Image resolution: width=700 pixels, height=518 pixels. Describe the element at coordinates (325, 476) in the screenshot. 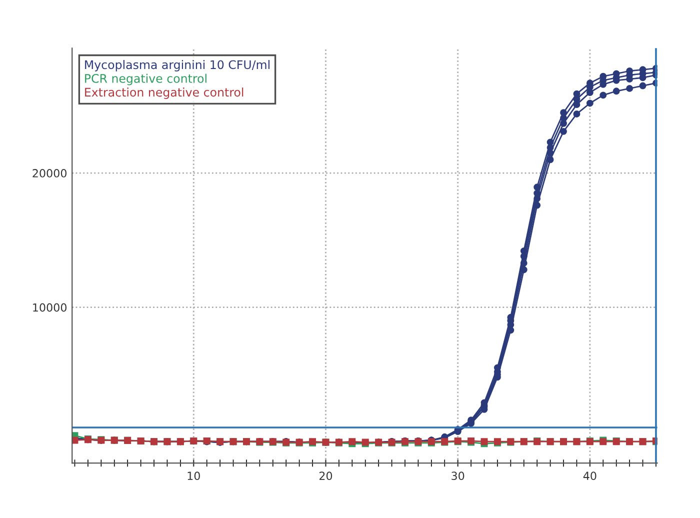

I see `x-tick-label: 20` at that location.